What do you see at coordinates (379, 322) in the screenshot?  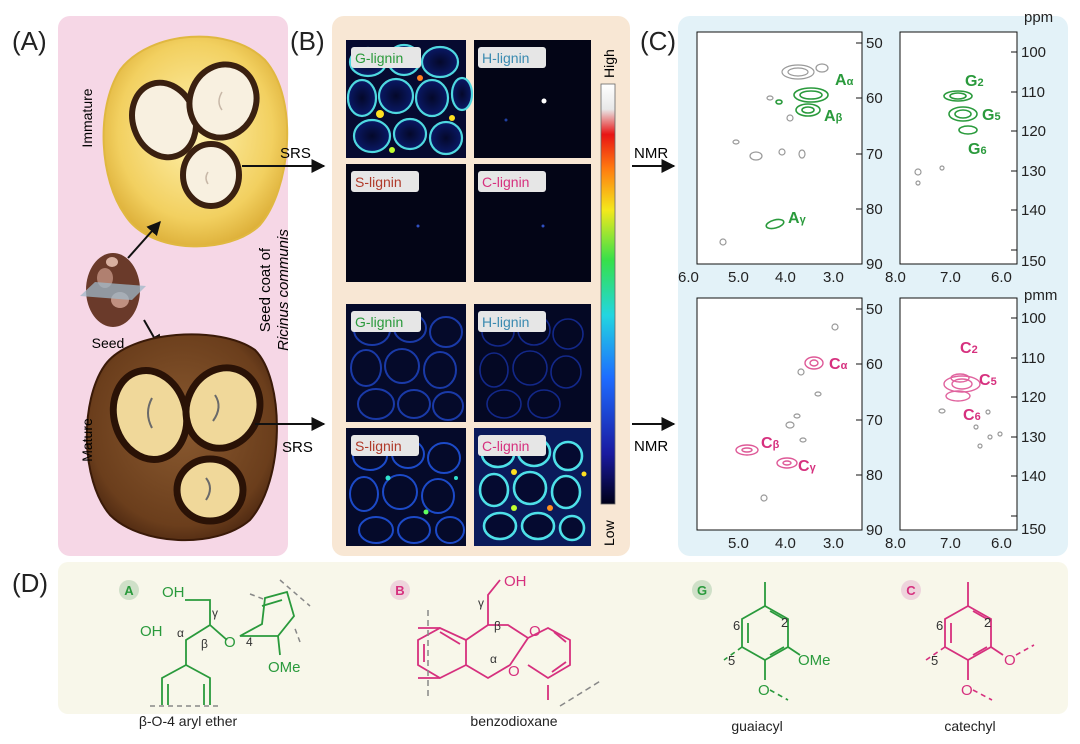 I see `srs-label-bottom-g: G-lignin` at bounding box center [379, 322].